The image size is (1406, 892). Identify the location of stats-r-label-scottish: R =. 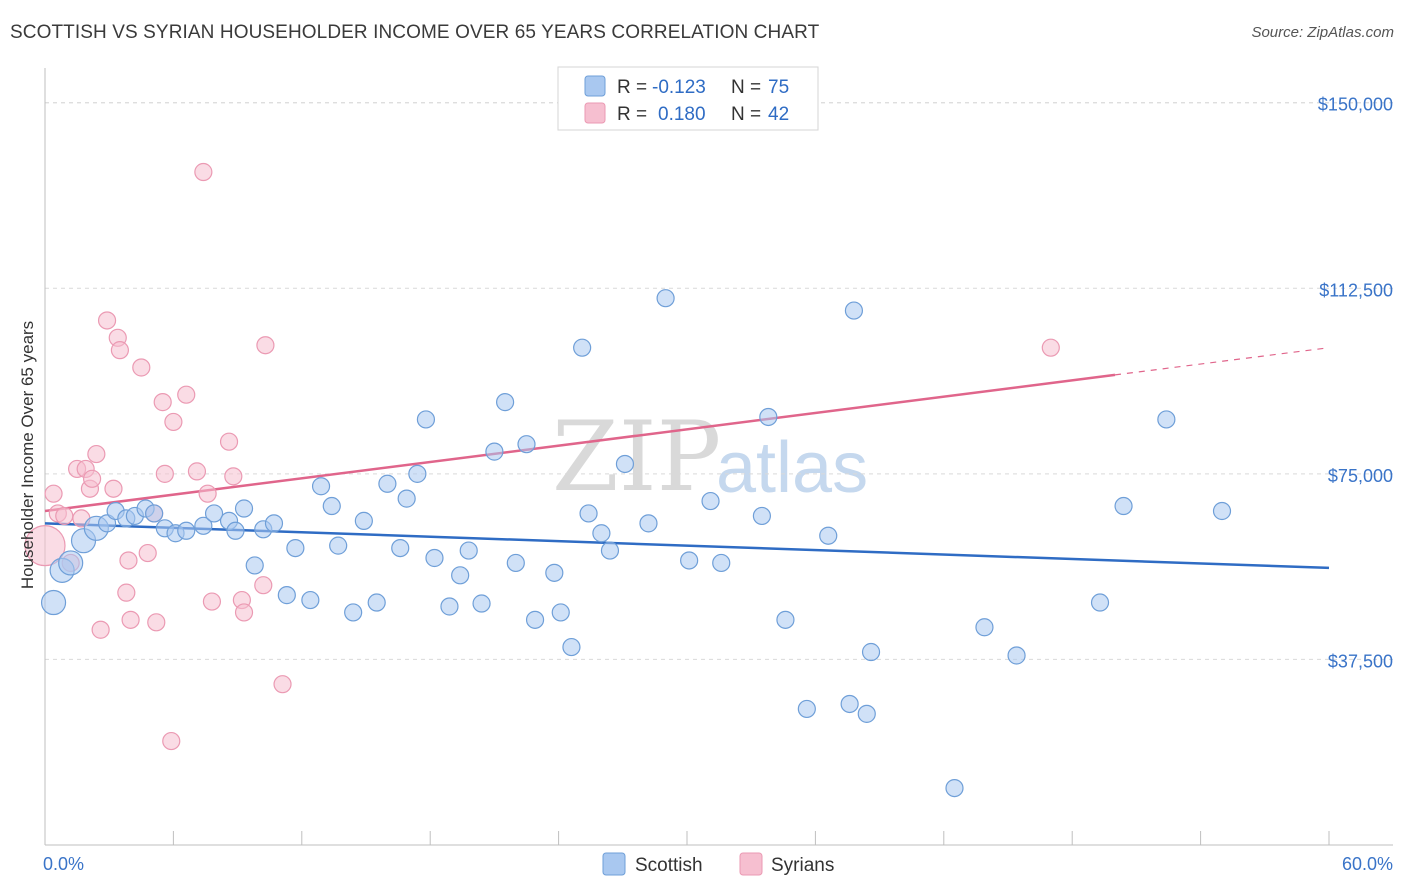
(632, 87).